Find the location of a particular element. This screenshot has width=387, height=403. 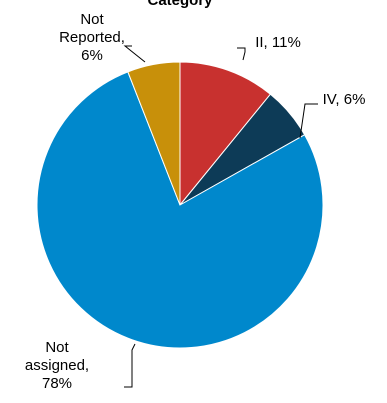

slice-label-ii: II, 11% is located at coordinates (278, 42).